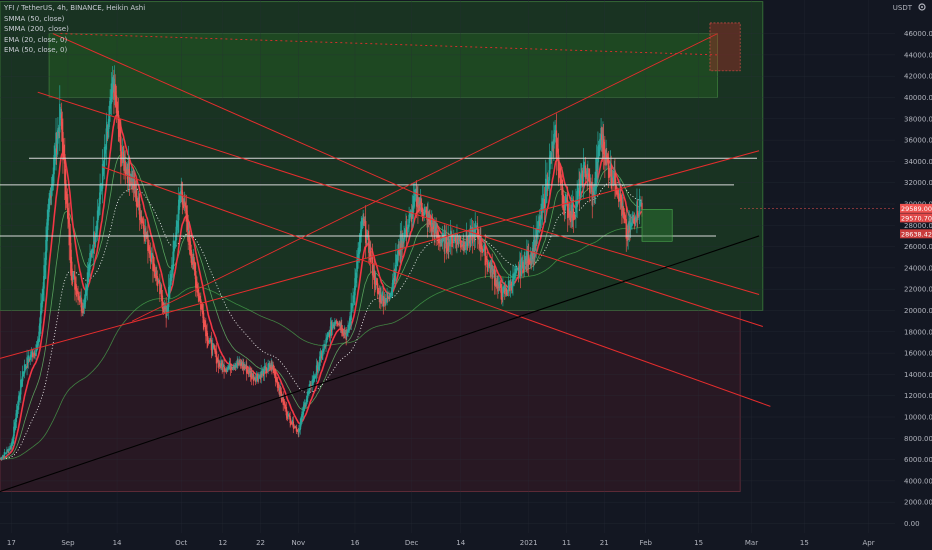 This screenshot has width=932, height=550. I want to click on target-box-red, so click(725, 47).